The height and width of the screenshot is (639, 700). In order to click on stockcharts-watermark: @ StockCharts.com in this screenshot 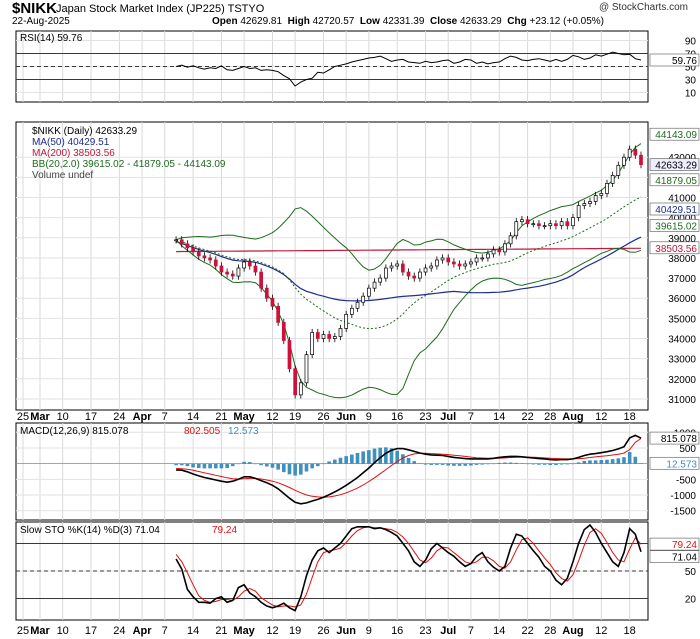, I will do `click(643, 7)`.